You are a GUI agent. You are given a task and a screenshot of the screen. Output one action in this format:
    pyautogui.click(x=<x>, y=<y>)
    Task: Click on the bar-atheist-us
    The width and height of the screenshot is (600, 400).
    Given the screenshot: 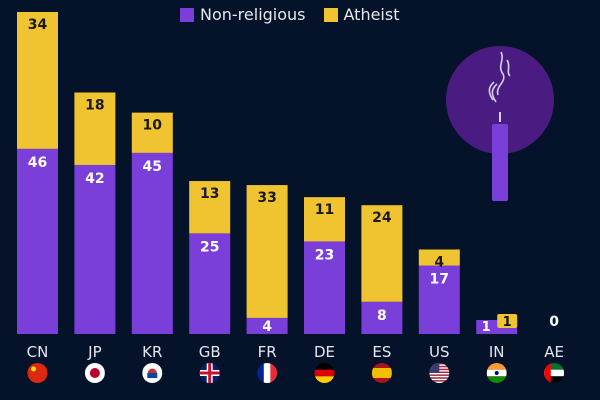 What is the action you would take?
    pyautogui.click(x=439, y=257)
    